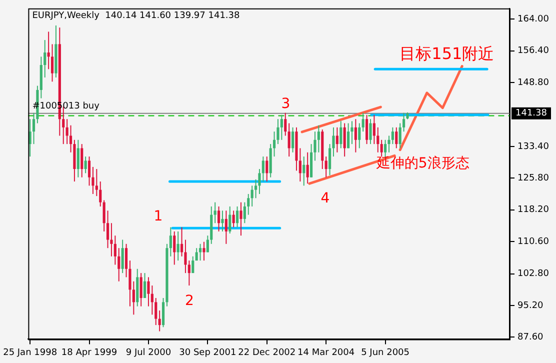 The image size is (556, 363). I want to click on x-tick-label: 25 Jan 1998, so click(30, 353).